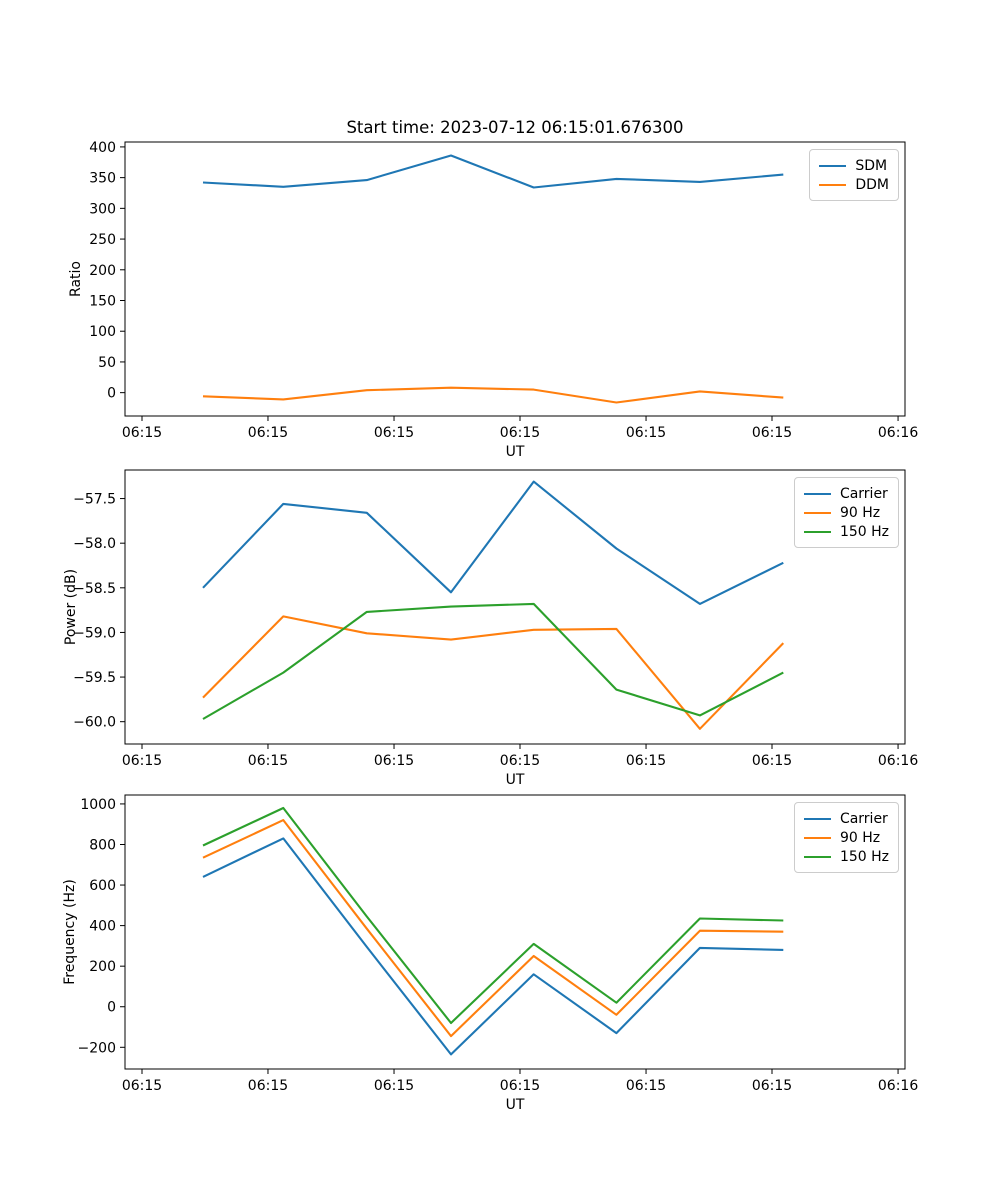 The height and width of the screenshot is (1200, 1000). What do you see at coordinates (71, 607) in the screenshot?
I see `y-axis-label-power: Power (dB)` at bounding box center [71, 607].